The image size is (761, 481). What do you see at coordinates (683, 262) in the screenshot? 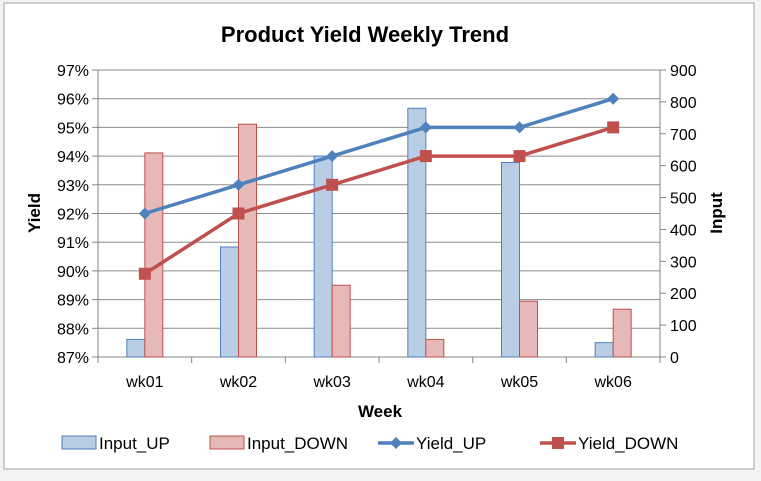
I see `y2-tick-label: 300` at bounding box center [683, 262].